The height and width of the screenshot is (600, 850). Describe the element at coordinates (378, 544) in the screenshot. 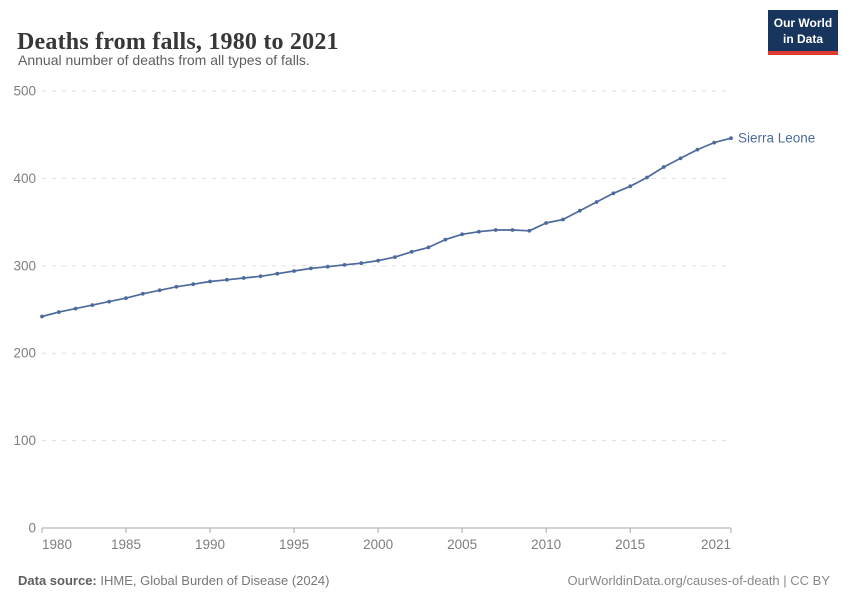

I see `x-tick-label: 2000` at that location.